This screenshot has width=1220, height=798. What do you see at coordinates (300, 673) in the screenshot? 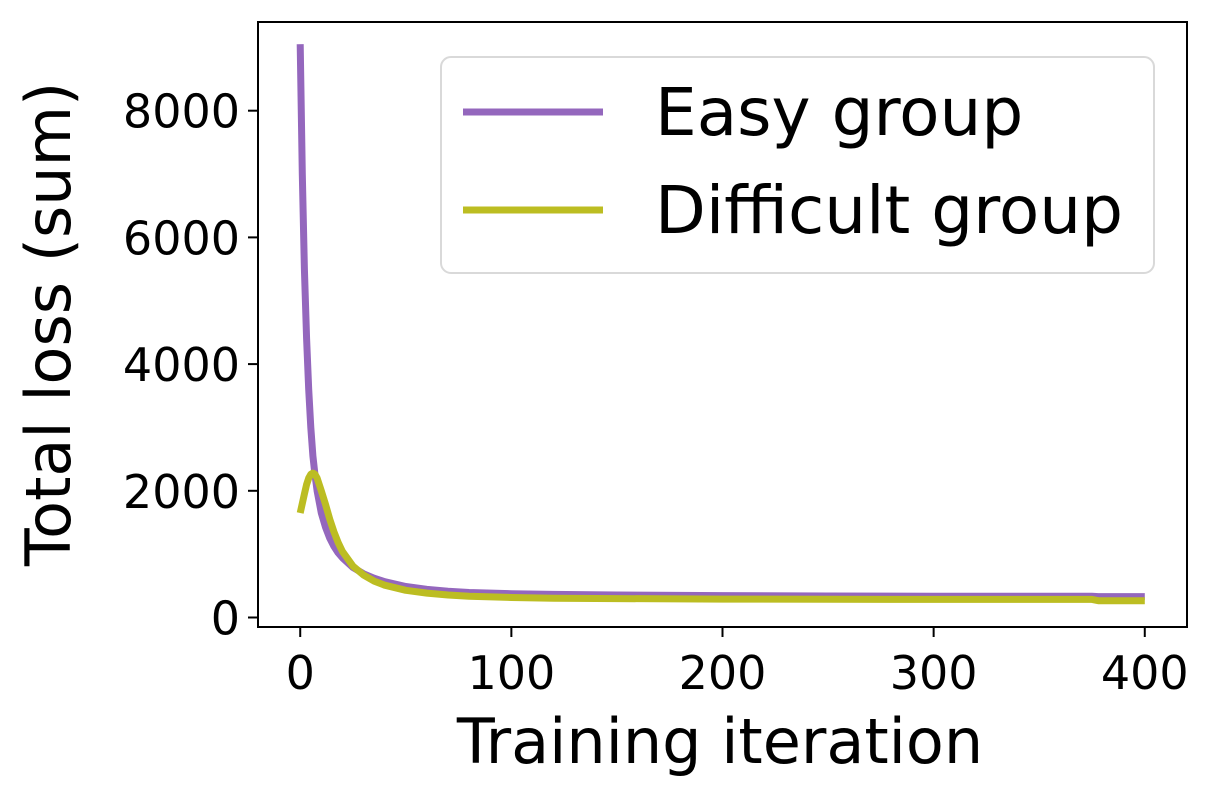
I see `x-tick-label: 0` at bounding box center [300, 673].